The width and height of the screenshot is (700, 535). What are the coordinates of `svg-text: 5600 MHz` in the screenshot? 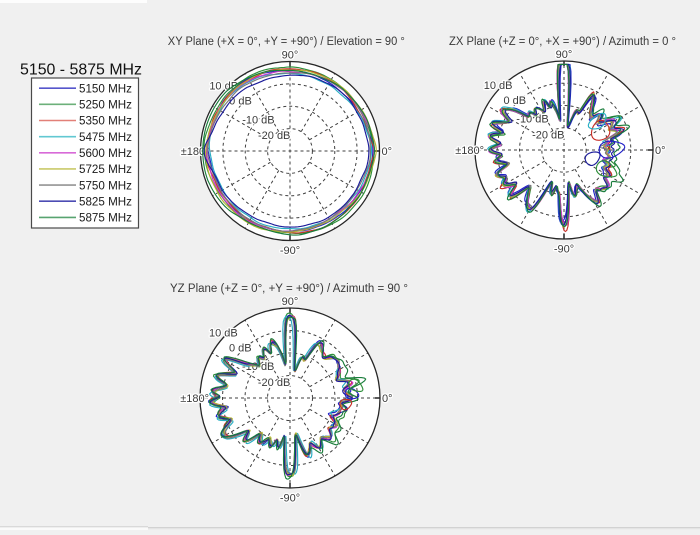 It's located at (105, 153).